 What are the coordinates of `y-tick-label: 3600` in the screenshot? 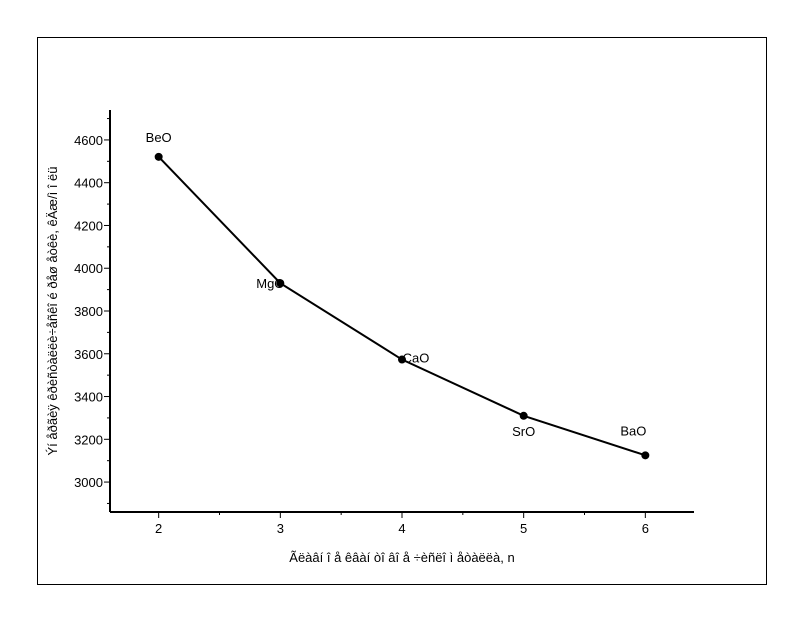 It's located at (88, 354).